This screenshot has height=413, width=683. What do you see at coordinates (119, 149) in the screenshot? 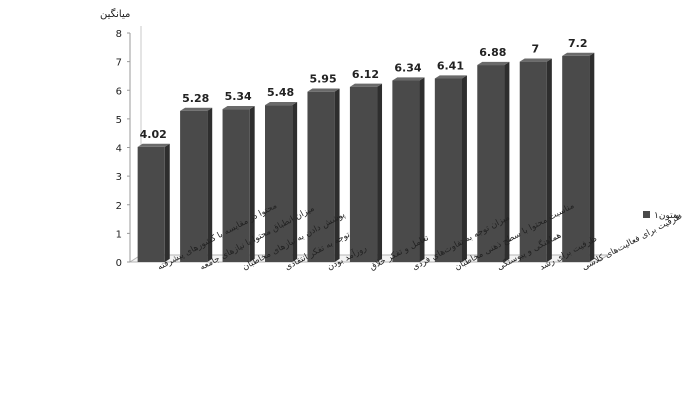
I see `y-tick-label: 4` at bounding box center [119, 149].